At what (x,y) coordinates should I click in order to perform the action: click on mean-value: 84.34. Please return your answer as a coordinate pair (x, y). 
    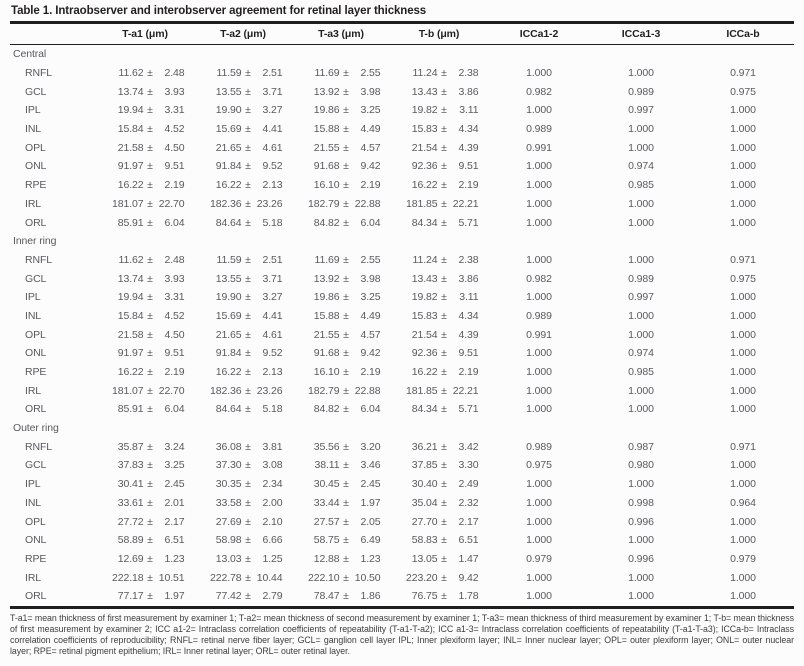
    Looking at the image, I should click on (424, 409).